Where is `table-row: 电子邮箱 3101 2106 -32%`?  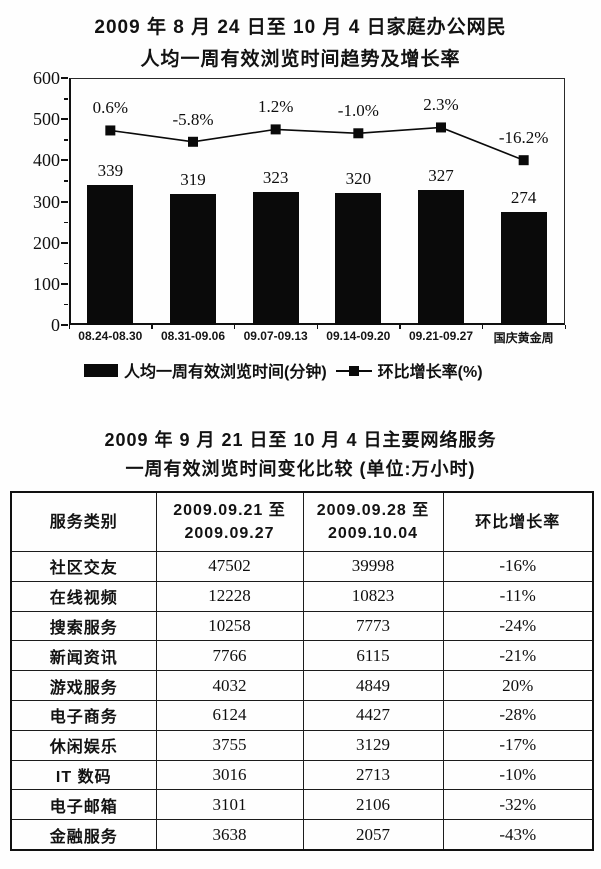
table-row: 电子邮箱 3101 2106 -32% is located at coordinates (302, 805).